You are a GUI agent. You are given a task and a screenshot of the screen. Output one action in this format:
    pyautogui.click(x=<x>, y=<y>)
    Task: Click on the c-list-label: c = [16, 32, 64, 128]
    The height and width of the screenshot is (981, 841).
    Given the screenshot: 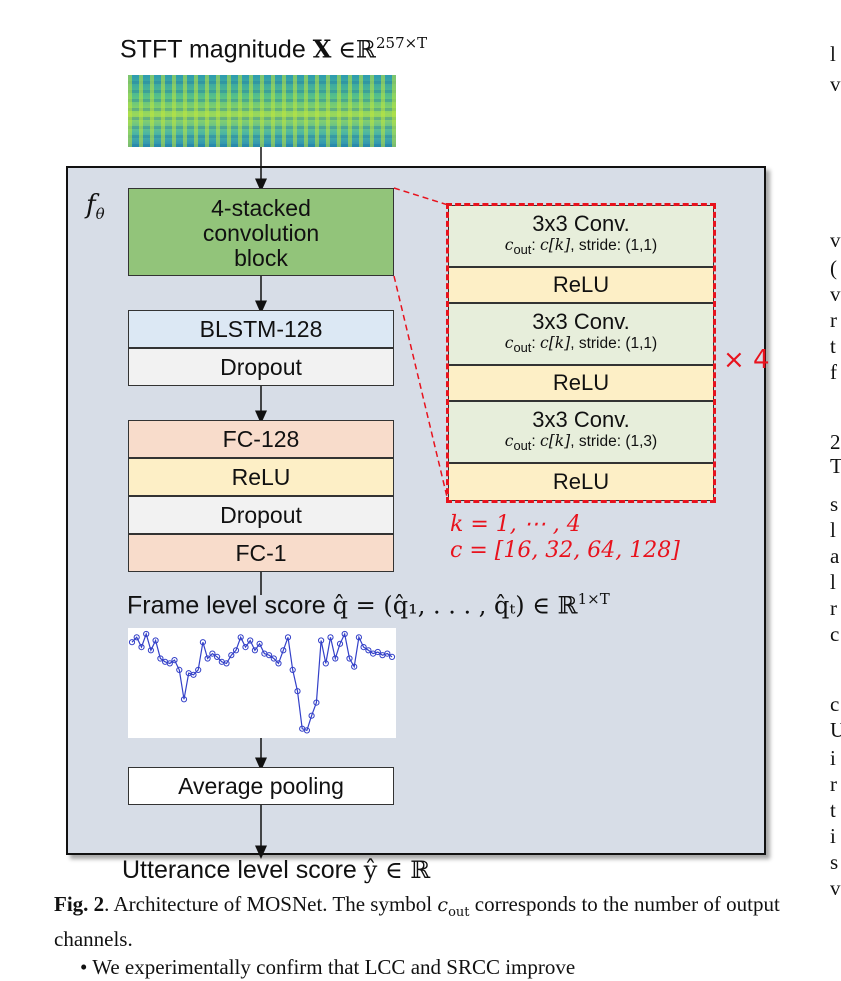 What is the action you would take?
    pyautogui.click(x=565, y=550)
    